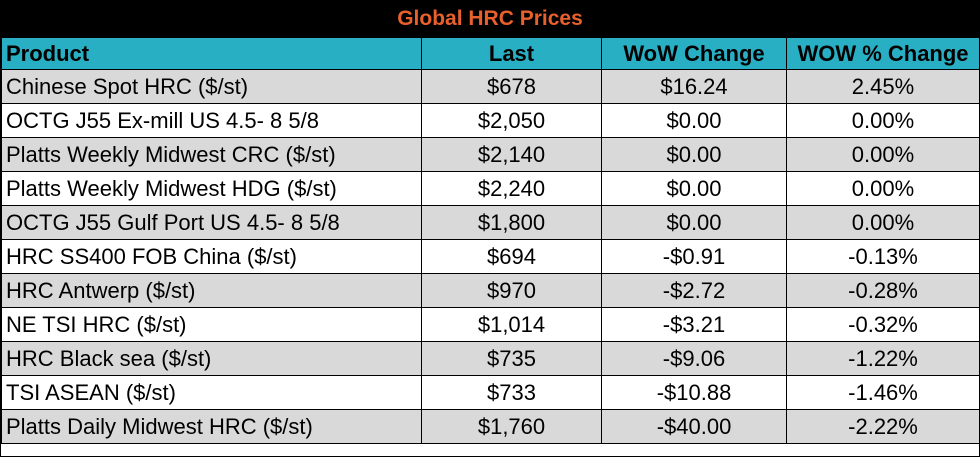 The height and width of the screenshot is (457, 980). I want to click on wow-pct-cell: -2.22%, so click(883, 426).